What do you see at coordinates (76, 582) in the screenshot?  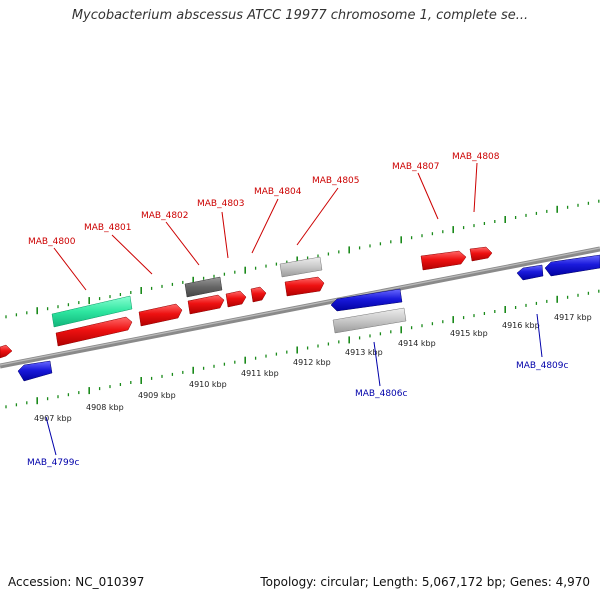 I see `accession-text: Accession: NC_010397` at bounding box center [76, 582].